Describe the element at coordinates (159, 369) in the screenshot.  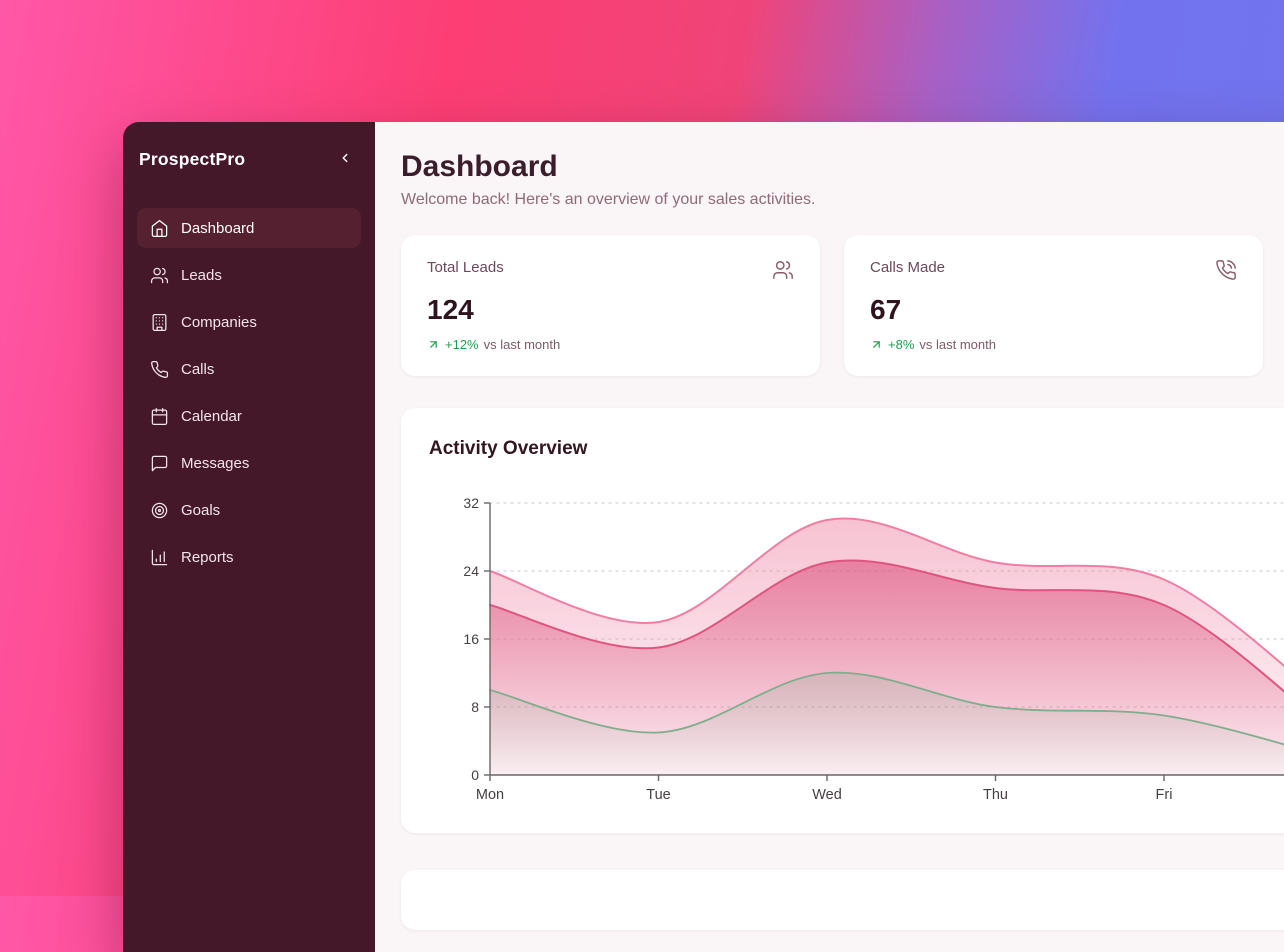
I see `phone-icon` at that location.